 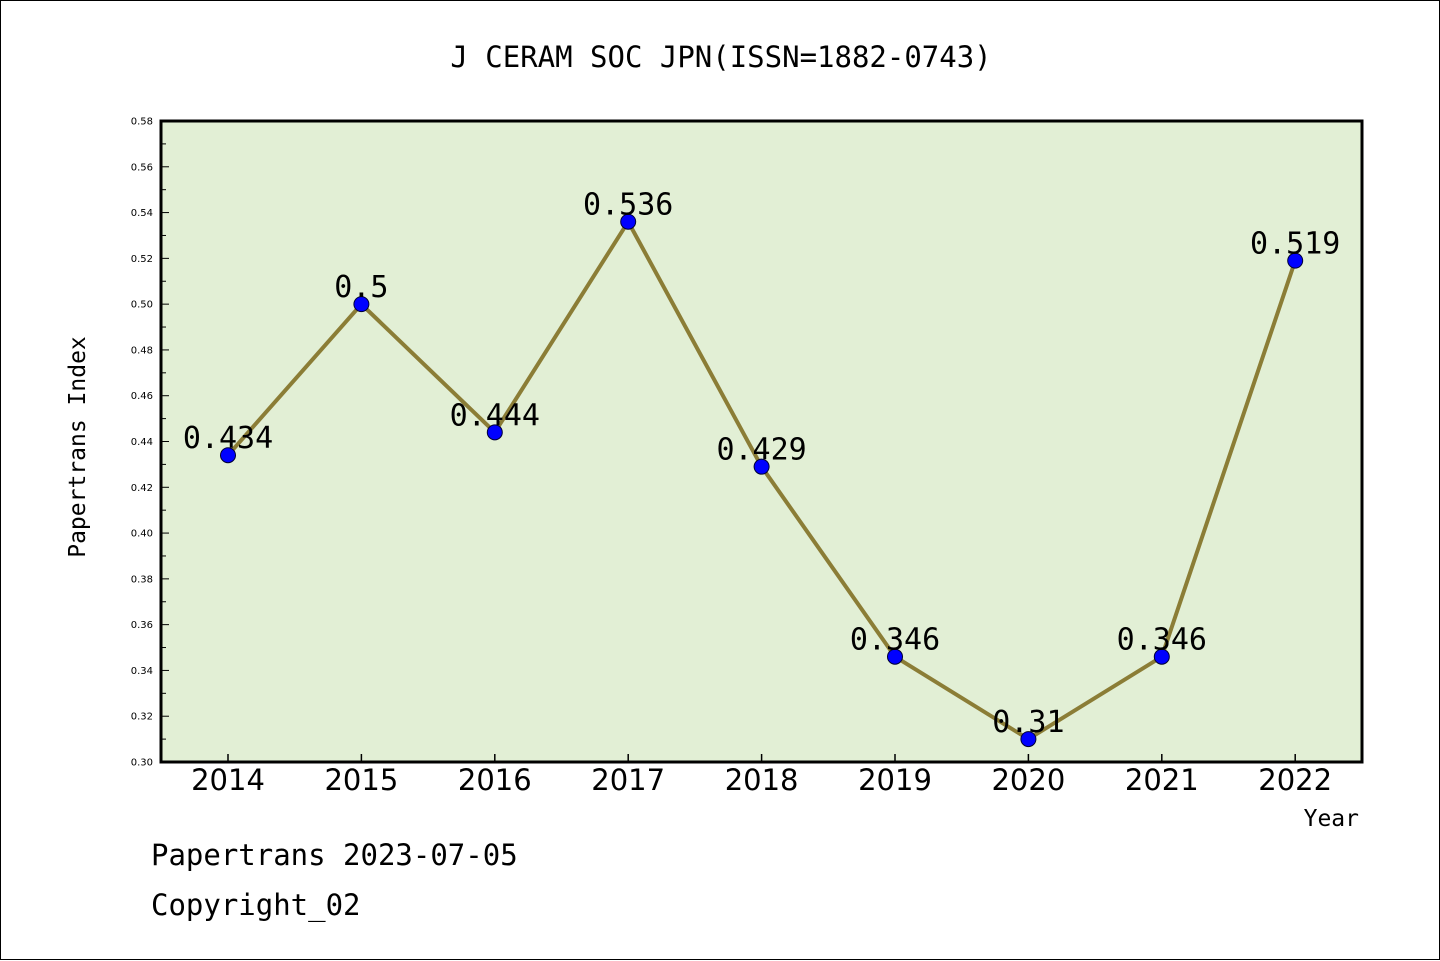 I want to click on data-label: 0.444, so click(x=495, y=415).